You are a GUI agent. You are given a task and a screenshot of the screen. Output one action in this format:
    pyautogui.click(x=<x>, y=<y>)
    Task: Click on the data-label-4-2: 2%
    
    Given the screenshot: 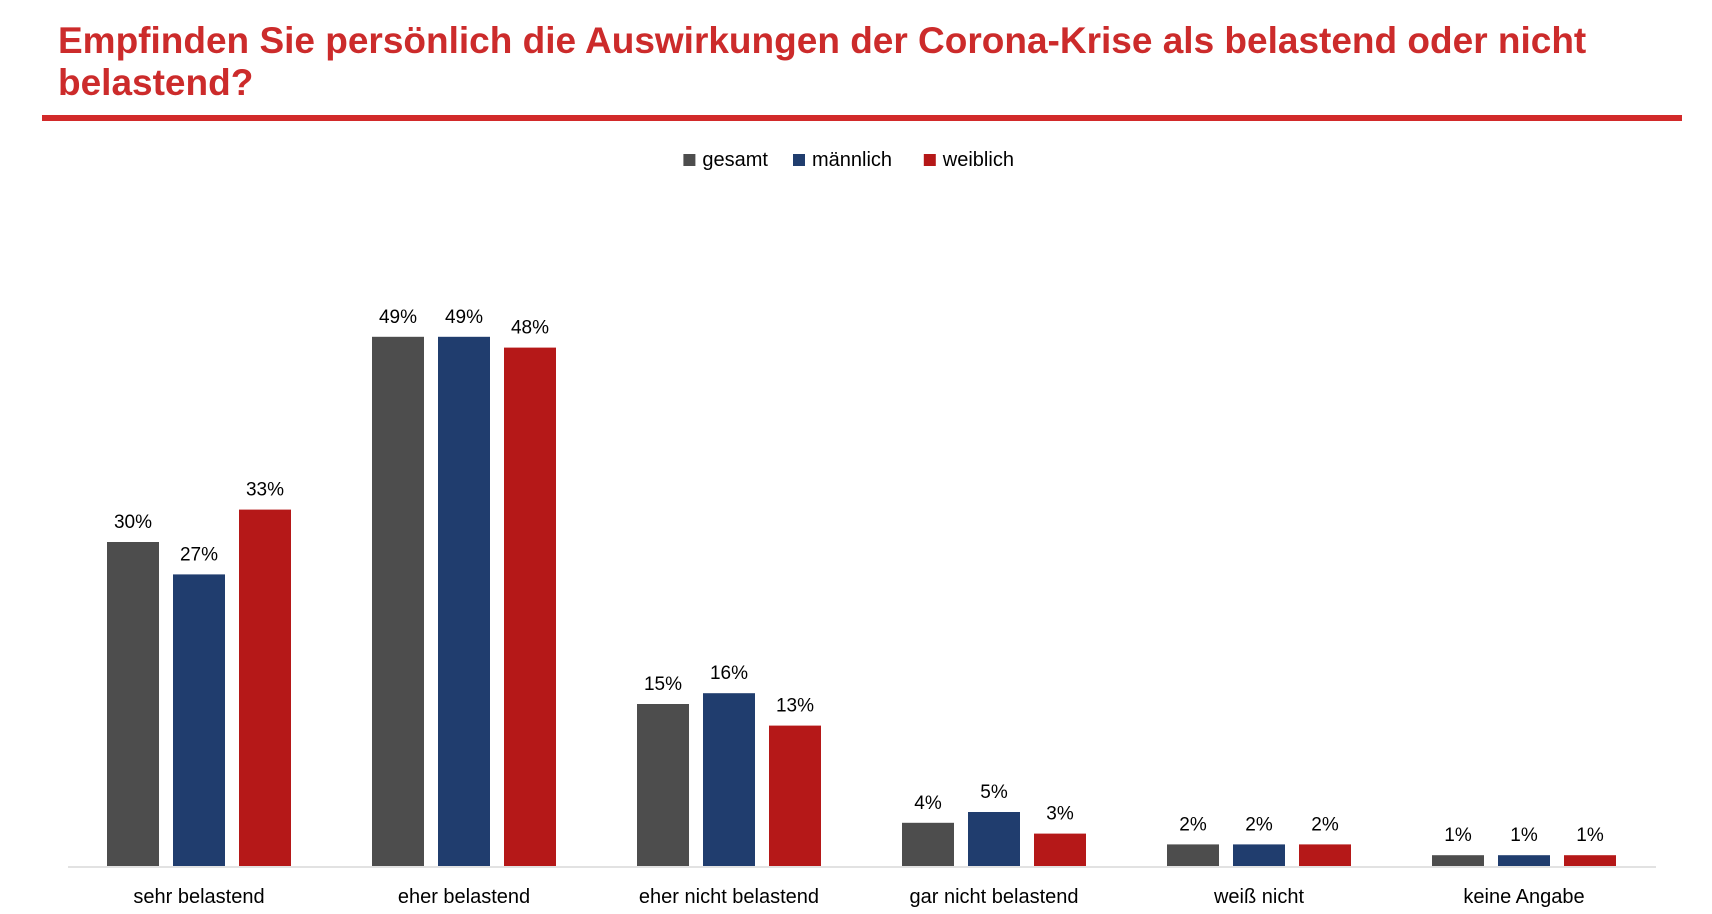 What is the action you would take?
    pyautogui.click(x=1325, y=824)
    